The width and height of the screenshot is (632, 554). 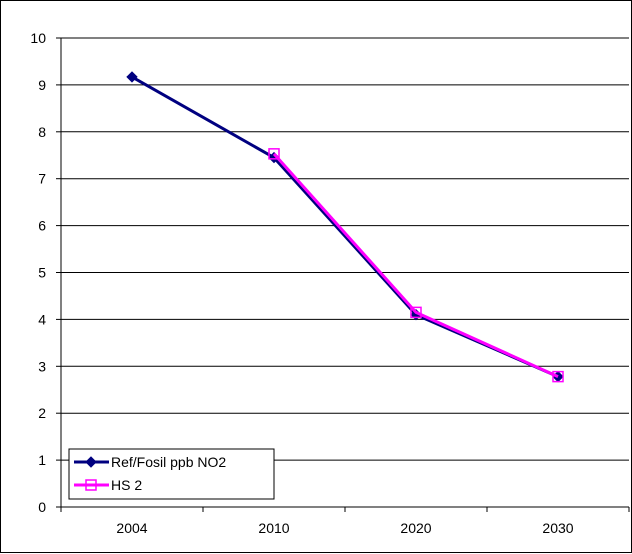 I want to click on y-tick-label: 10, so click(x=38, y=38).